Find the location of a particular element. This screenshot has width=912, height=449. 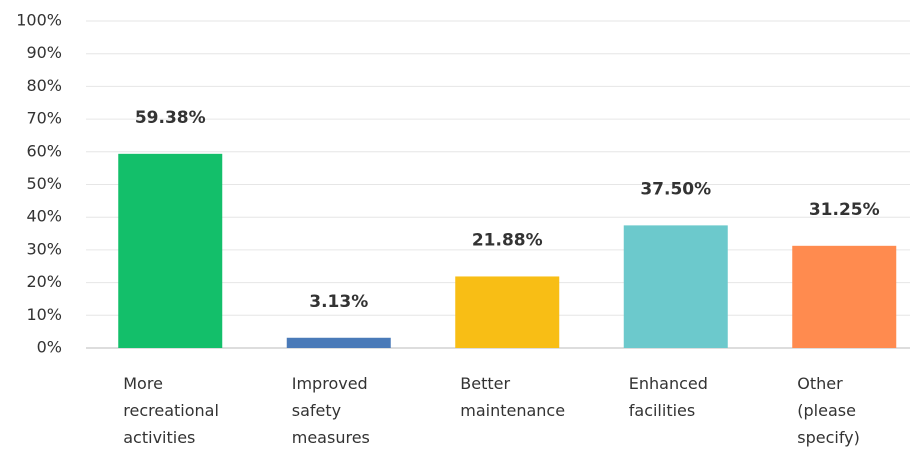

y-tick-label: 30% is located at coordinates (44, 248).